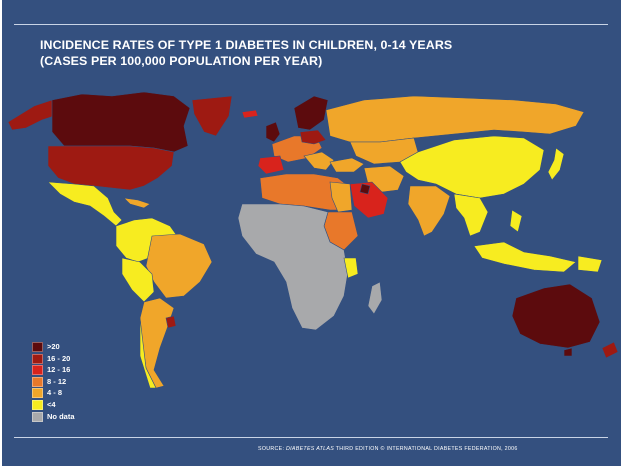  What do you see at coordinates (121, 122) in the screenshot?
I see `region-canada` at bounding box center [121, 122].